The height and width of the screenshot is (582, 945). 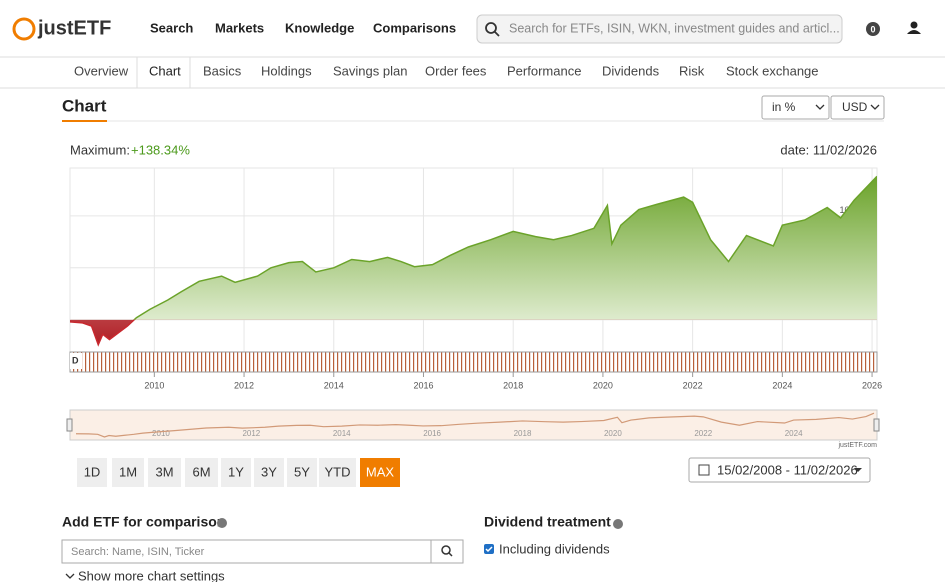 What do you see at coordinates (432, 433) in the screenshot?
I see `navigator-label: 2016` at bounding box center [432, 433].